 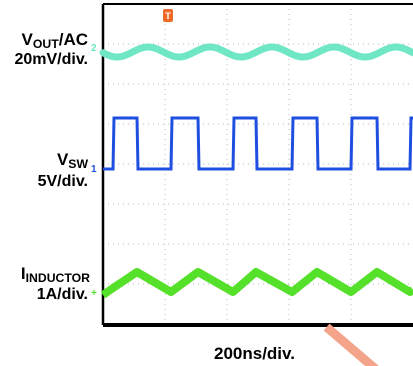 I want to click on iinductor-label: IINDUCTOR, so click(x=55, y=275).